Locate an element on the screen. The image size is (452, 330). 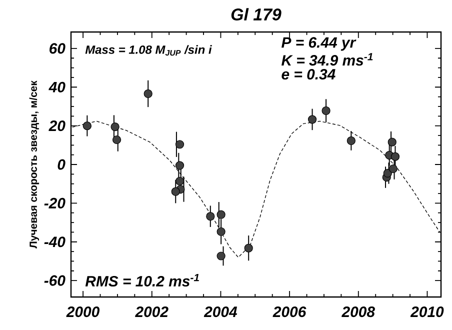
y-tick-label: -20 is located at coordinates (55, 203).